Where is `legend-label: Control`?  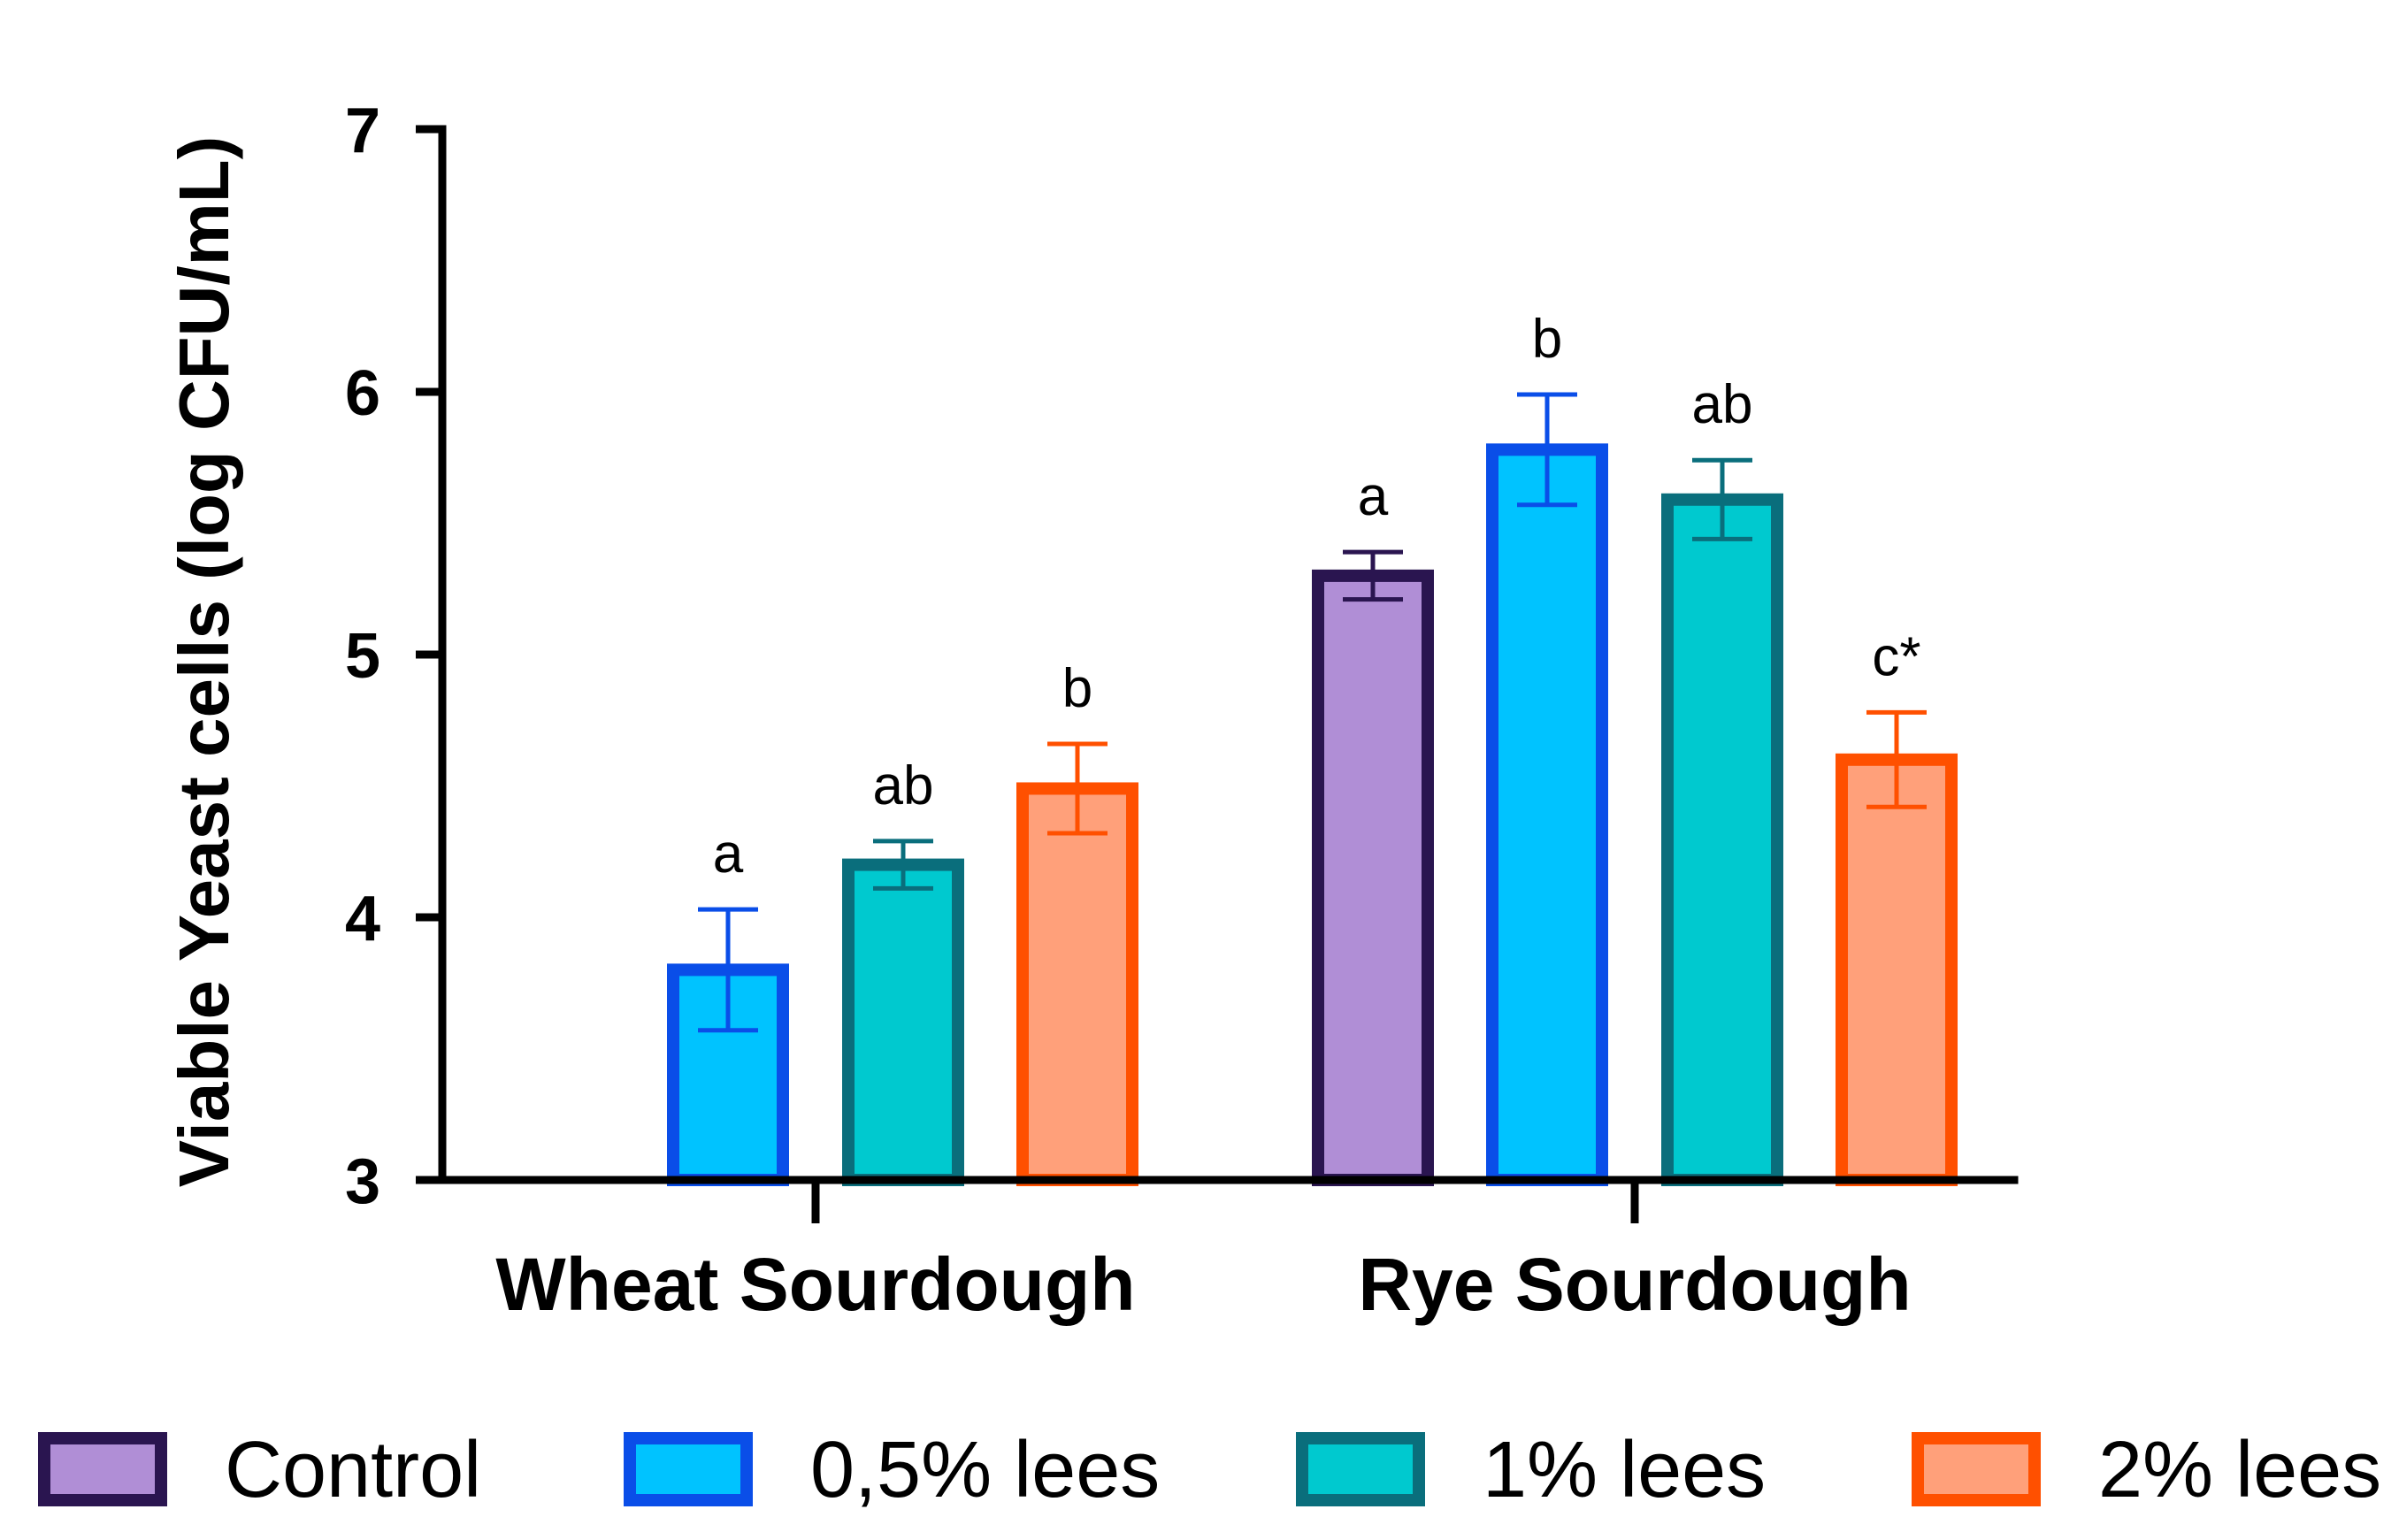
legend-label: Control is located at coordinates (353, 1470).